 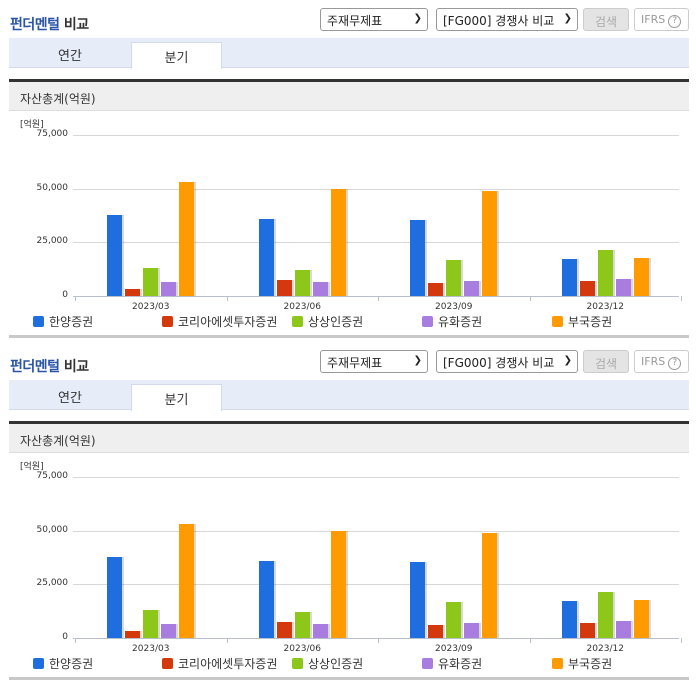 What do you see at coordinates (605, 307) in the screenshot?
I see `x-tick-label: 2023/12` at bounding box center [605, 307].